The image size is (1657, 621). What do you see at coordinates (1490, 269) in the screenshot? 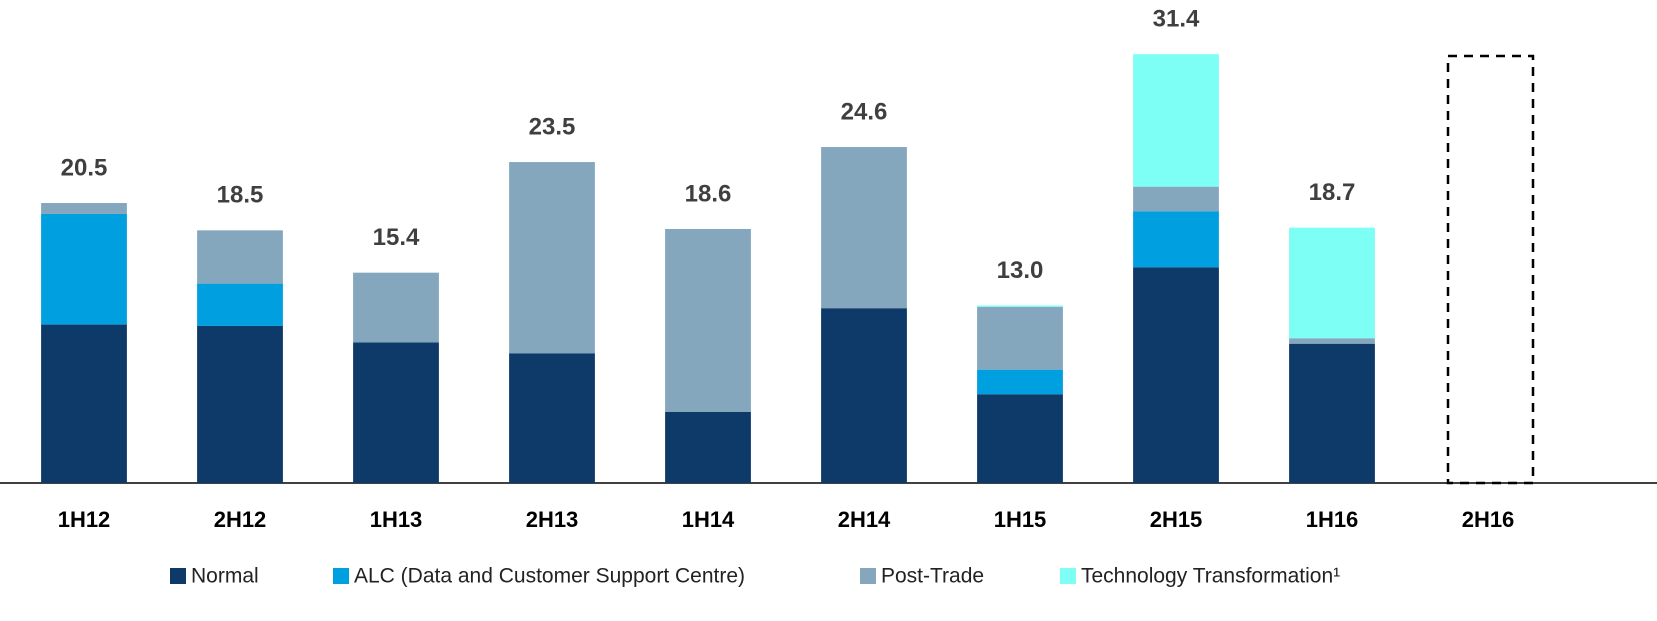
I see `placeholder-bar` at bounding box center [1490, 269].